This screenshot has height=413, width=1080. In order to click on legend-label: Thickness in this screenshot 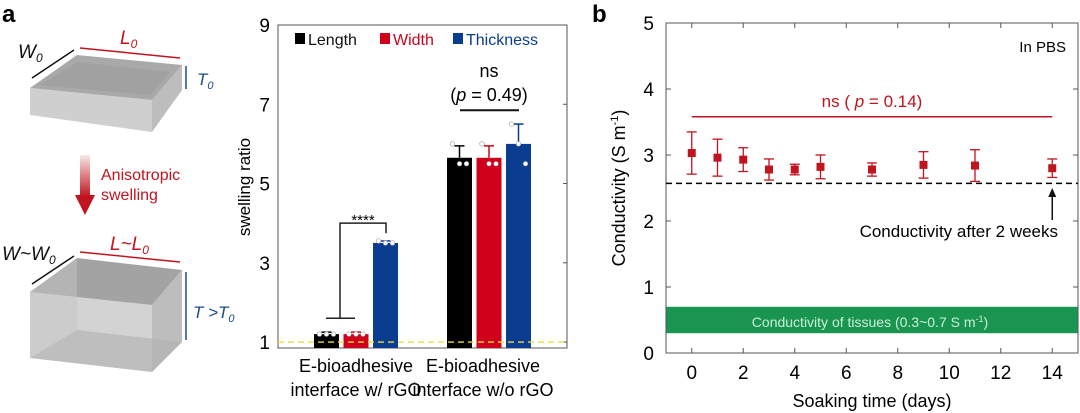, I will do `click(502, 40)`.